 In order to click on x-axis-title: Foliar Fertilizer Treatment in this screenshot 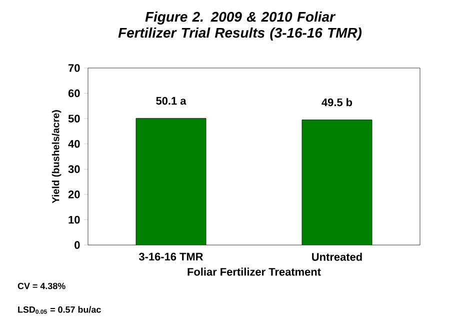, I will do `click(254, 272)`.